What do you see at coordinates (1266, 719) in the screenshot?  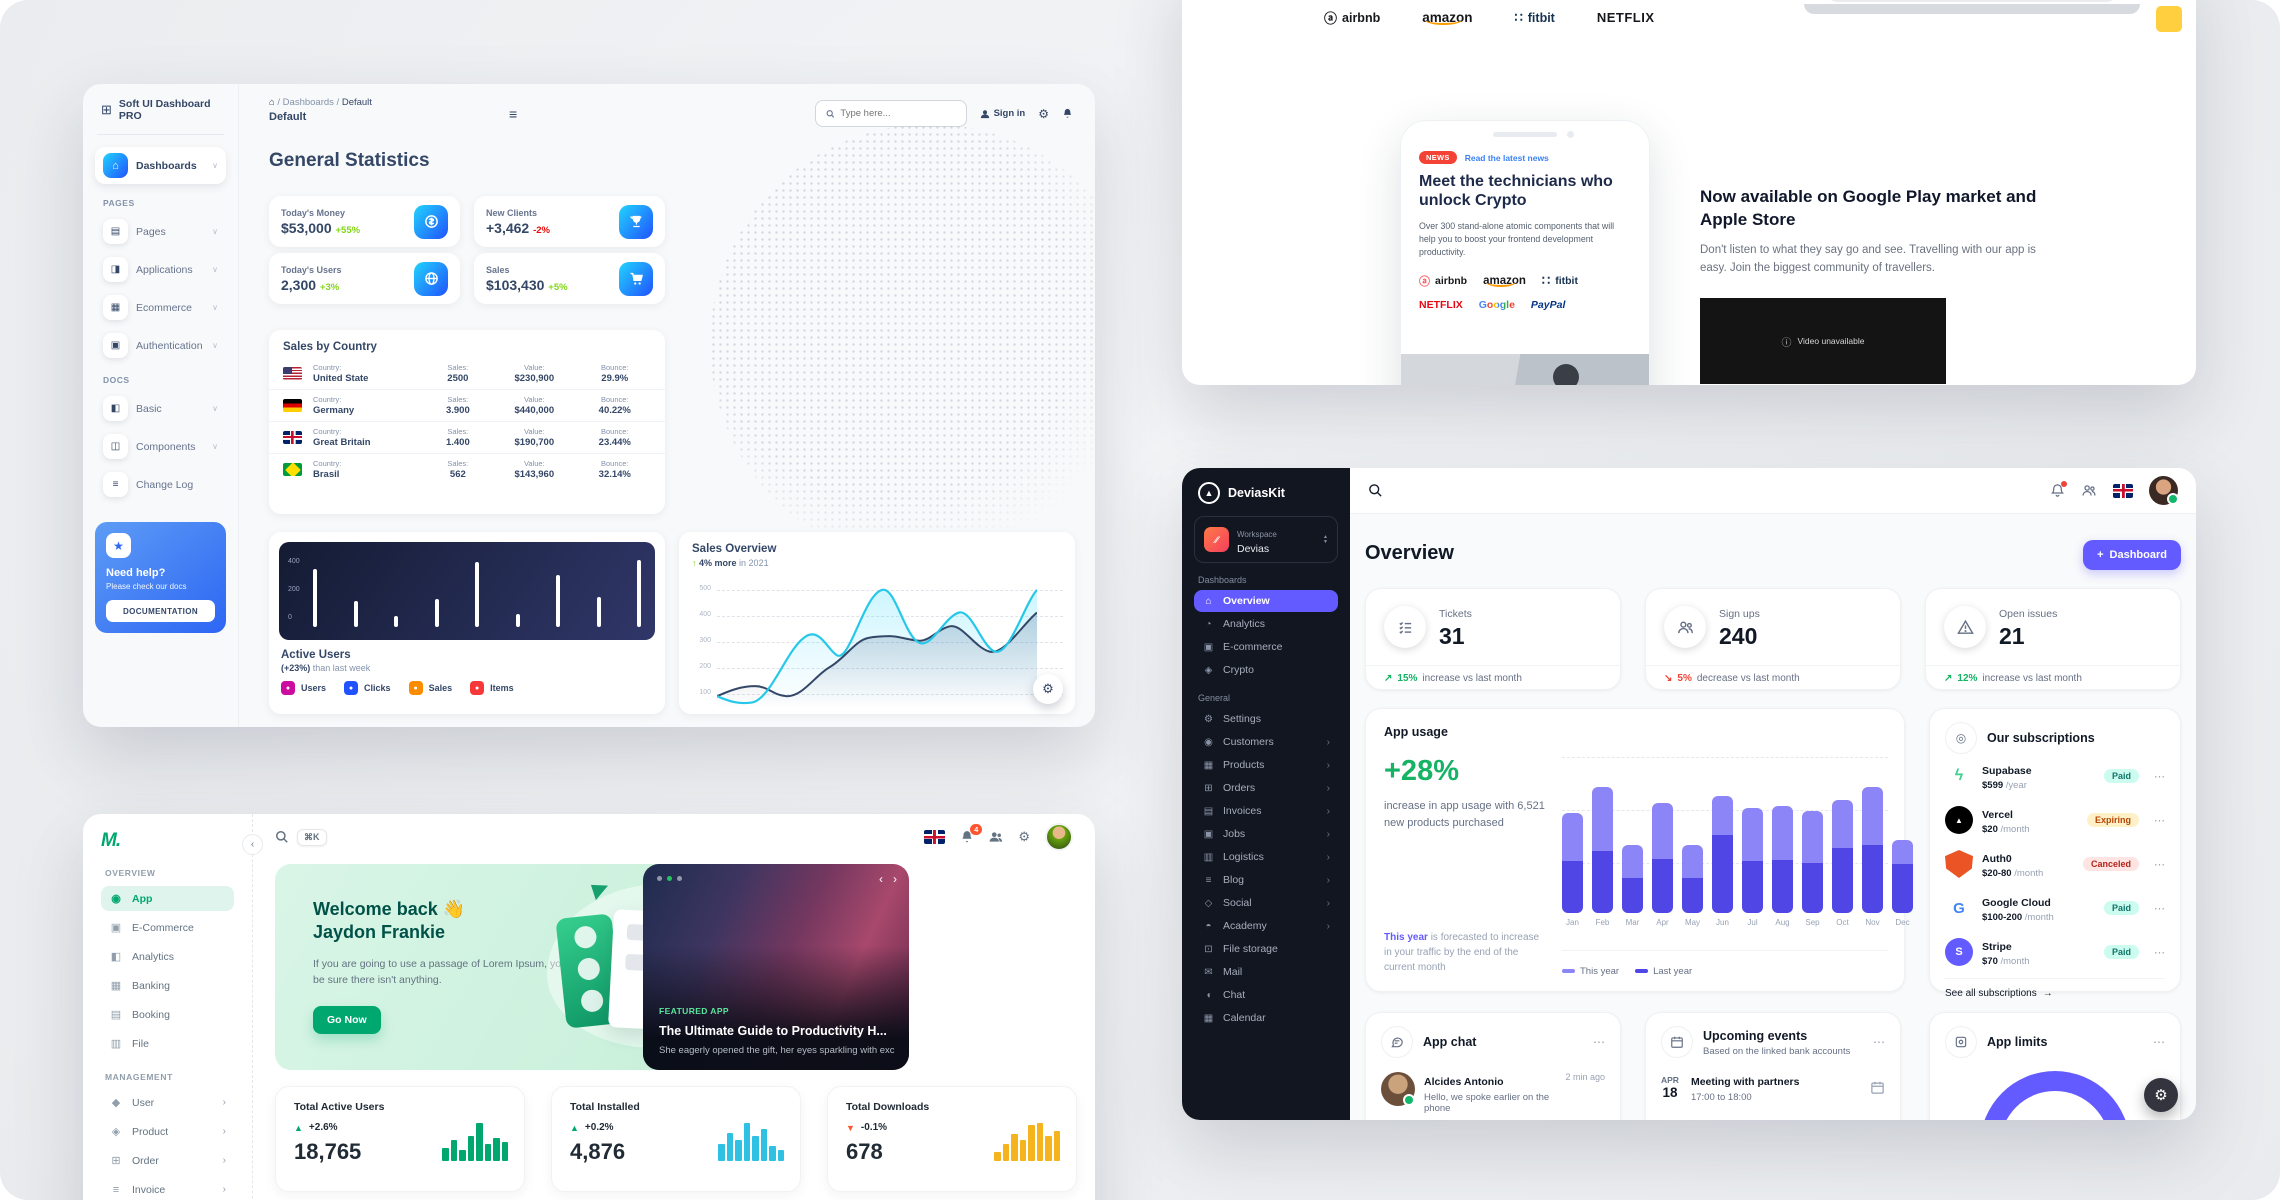 I see `sidebar-item: ⚙ Settings` at bounding box center [1266, 719].